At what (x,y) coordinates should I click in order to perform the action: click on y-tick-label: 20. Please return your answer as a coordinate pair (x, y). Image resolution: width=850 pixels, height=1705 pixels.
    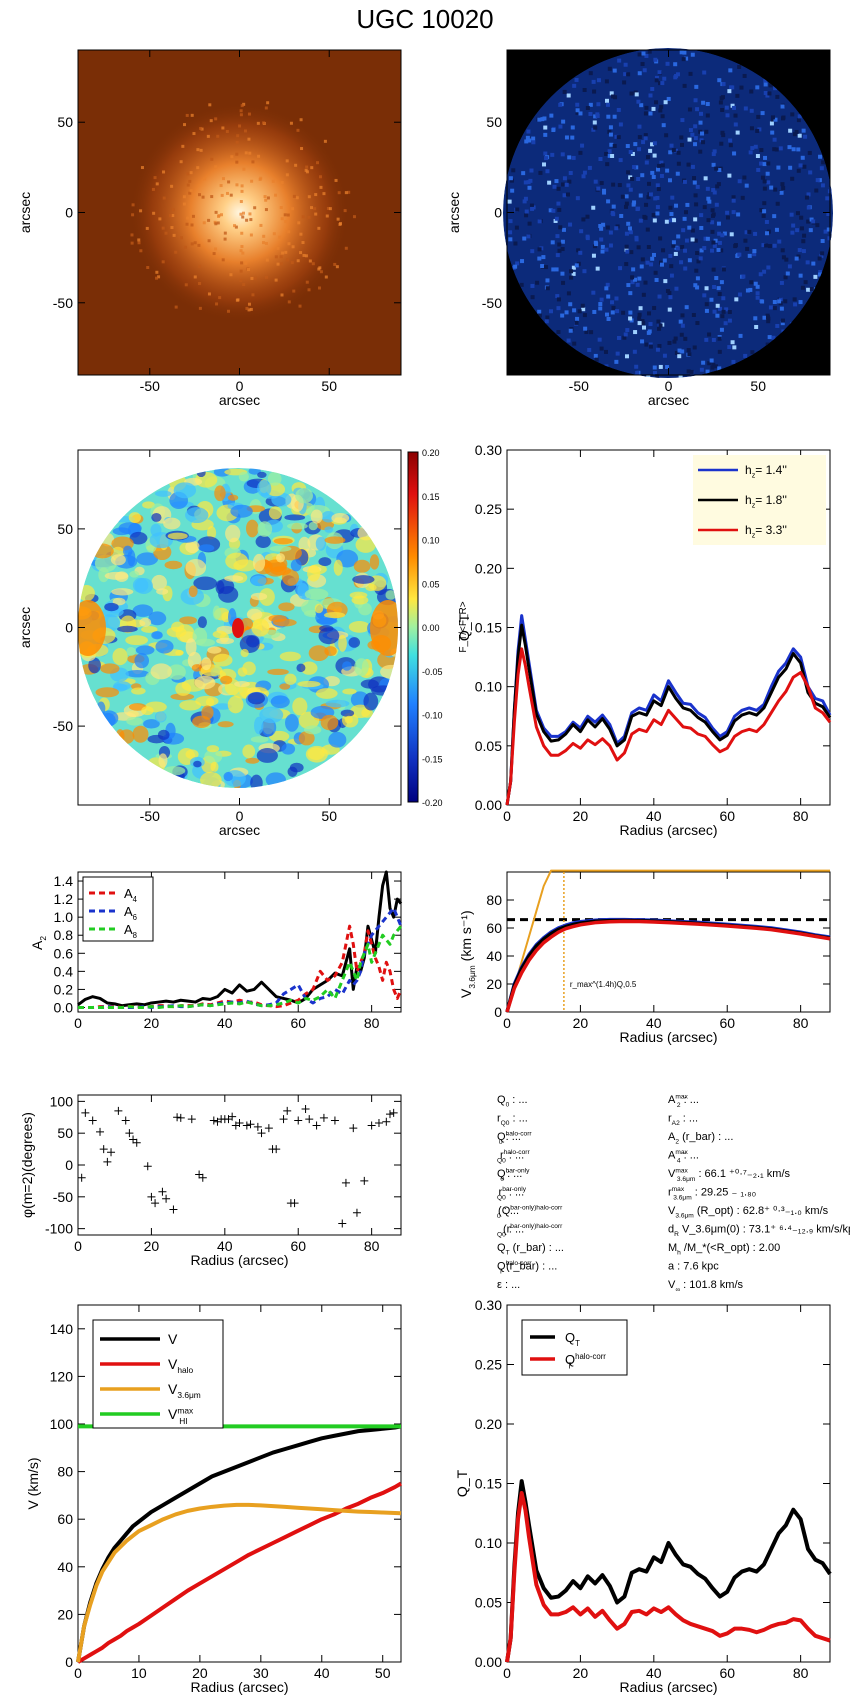
    Looking at the image, I should click on (494, 984).